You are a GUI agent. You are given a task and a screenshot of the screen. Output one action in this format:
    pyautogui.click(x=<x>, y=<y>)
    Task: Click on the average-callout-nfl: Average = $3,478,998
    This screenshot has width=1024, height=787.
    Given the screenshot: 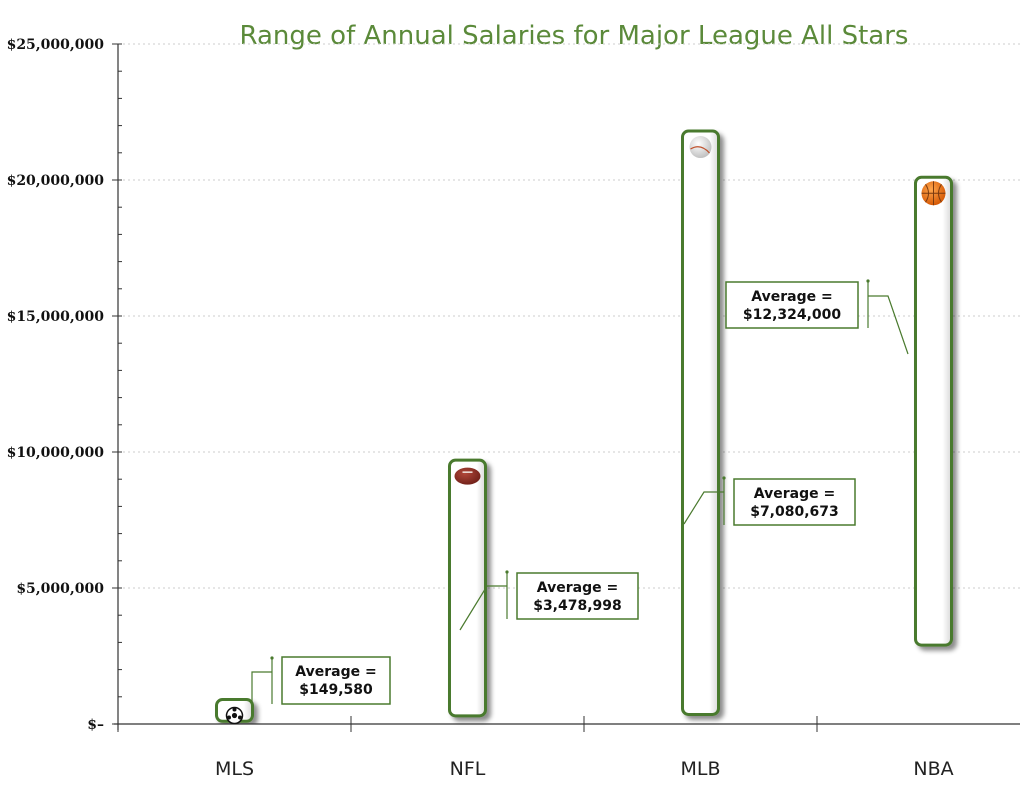 What is the action you would take?
    pyautogui.click(x=549, y=600)
    